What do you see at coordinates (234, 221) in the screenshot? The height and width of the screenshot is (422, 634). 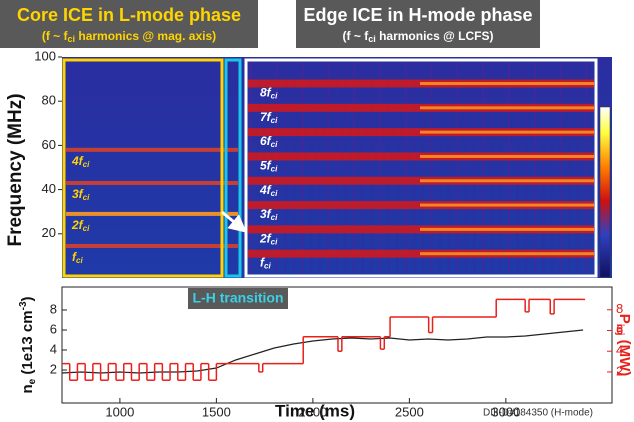 I see `arrow` at bounding box center [234, 221].